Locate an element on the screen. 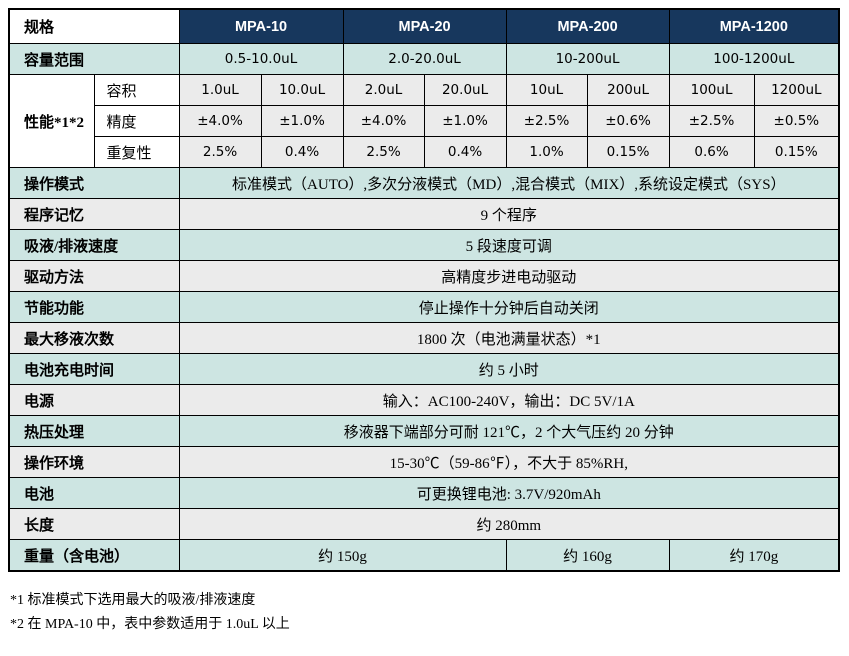 The width and height of the screenshot is (849, 656). spec-row-power-supply: 电源 输入：AC100-240V，输出：DC 5V/1A is located at coordinates (424, 400).